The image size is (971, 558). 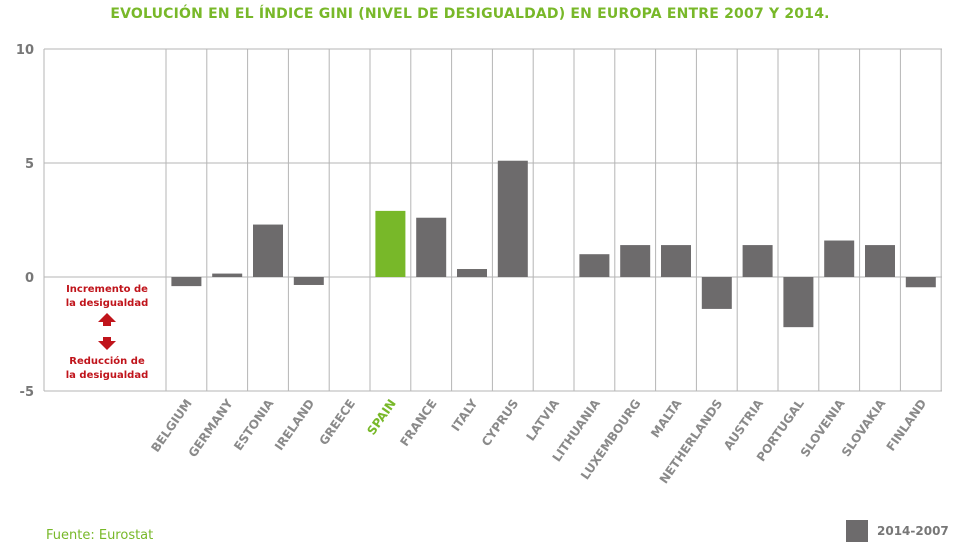 I want to click on x-tick-label-latvia: LATVIA, so click(x=542, y=419).